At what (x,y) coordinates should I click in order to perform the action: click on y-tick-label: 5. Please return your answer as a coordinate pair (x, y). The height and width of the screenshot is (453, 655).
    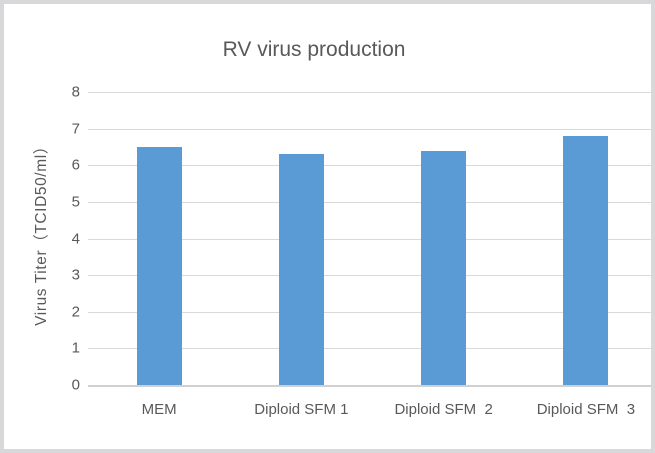
    Looking at the image, I should click on (75, 202).